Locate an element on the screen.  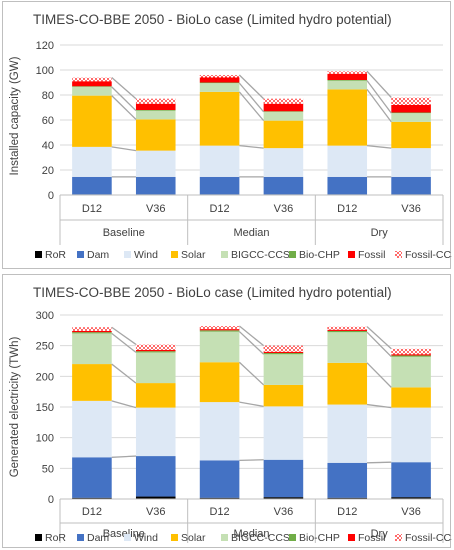
legend-label: Wind is located at coordinates (146, 538).